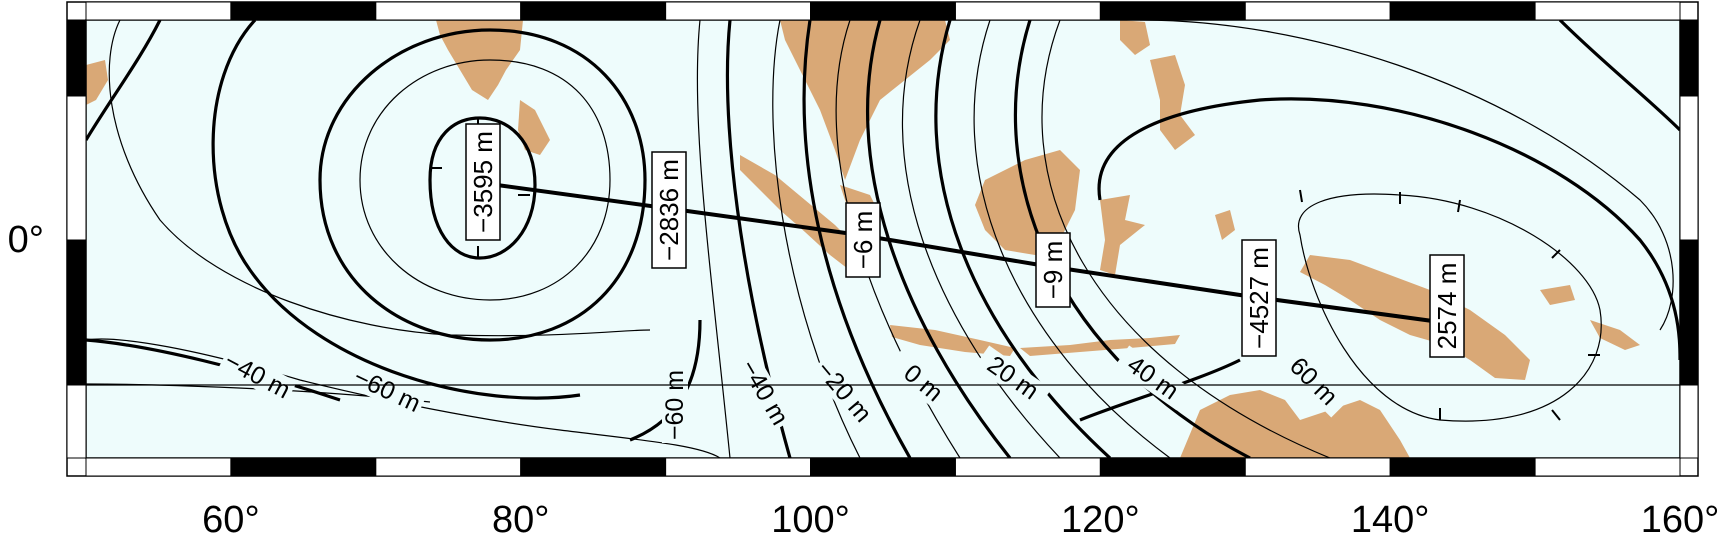  Describe the element at coordinates (1135, 37) in the screenshot. I see `land-taiwan-islands` at that location.